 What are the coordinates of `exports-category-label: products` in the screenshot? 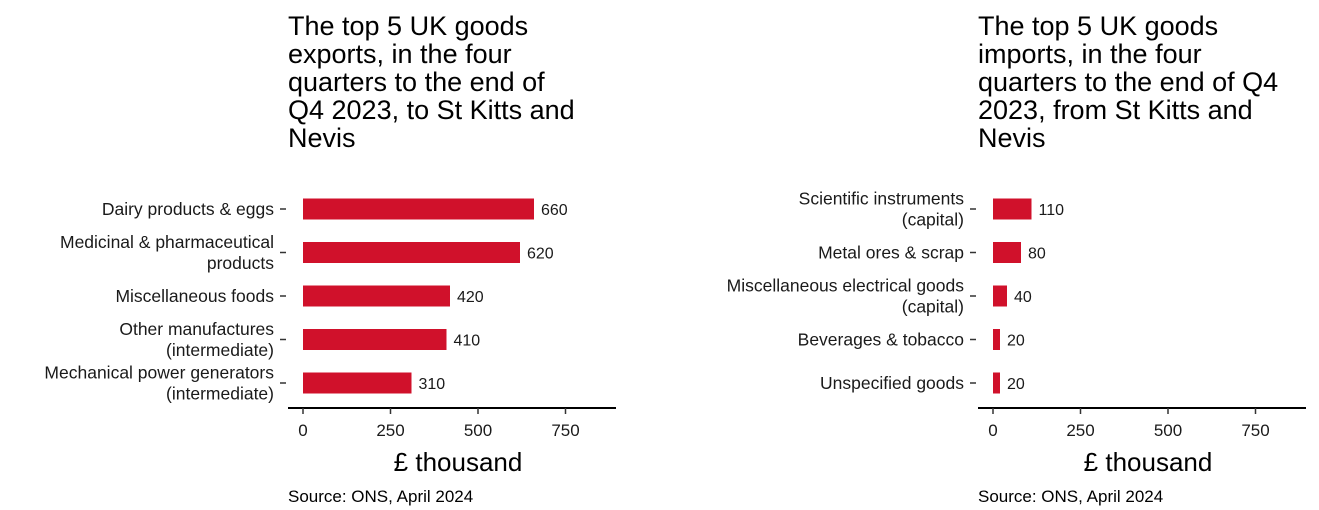 It's located at (240, 263).